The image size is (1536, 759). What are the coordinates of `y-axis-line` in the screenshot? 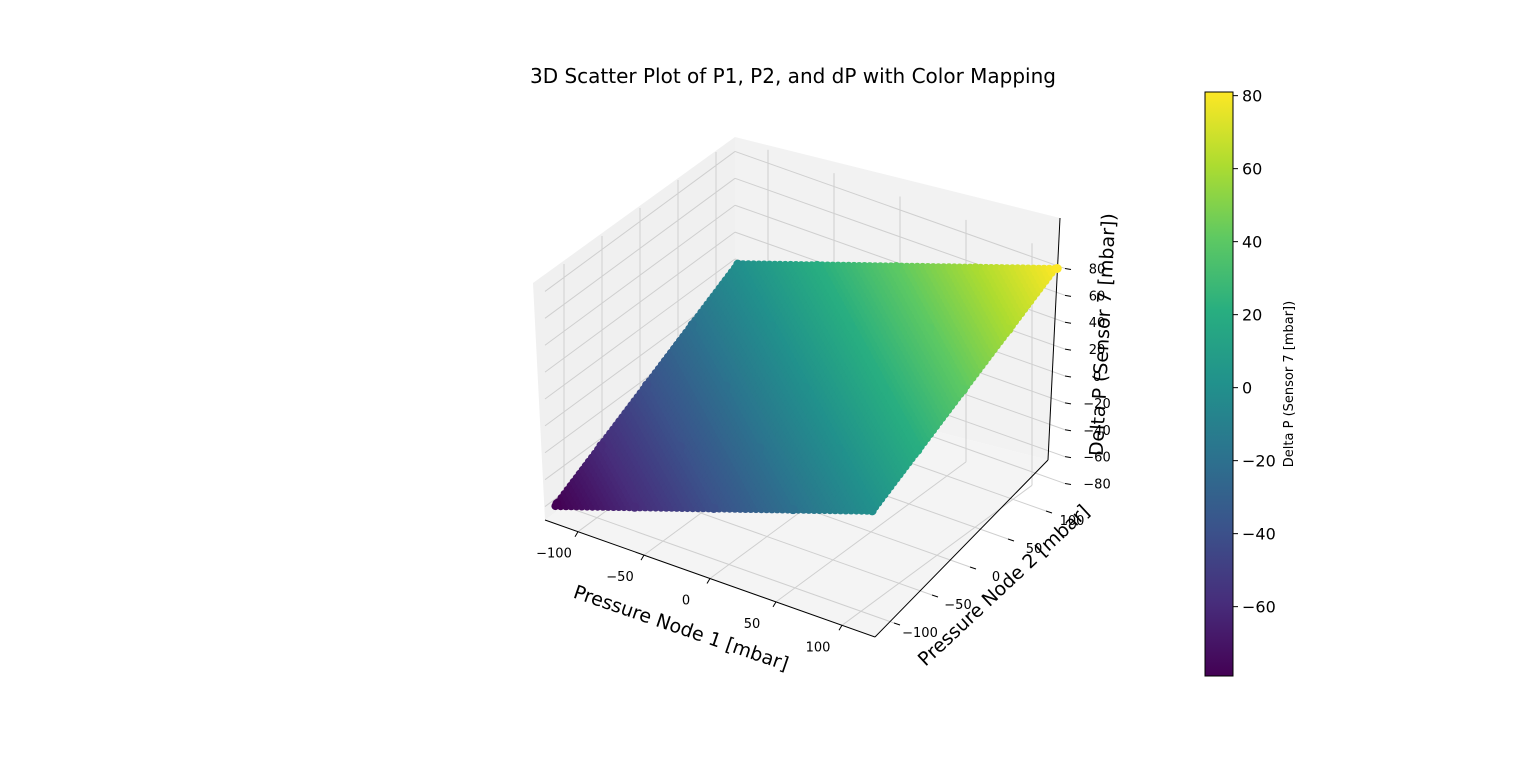 It's located at (961, 548).